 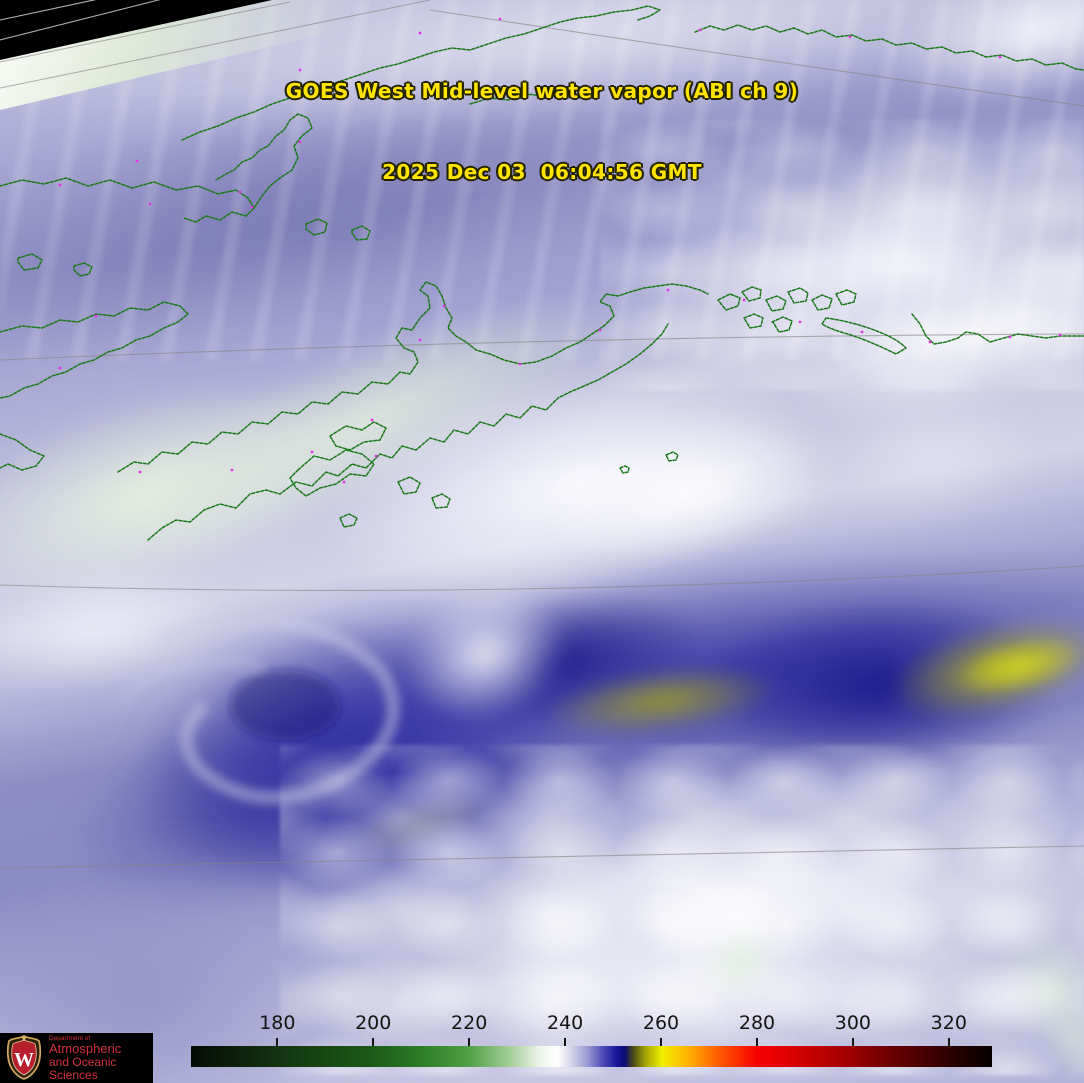 I want to click on vortex-swirl, so click(x=258, y=709).